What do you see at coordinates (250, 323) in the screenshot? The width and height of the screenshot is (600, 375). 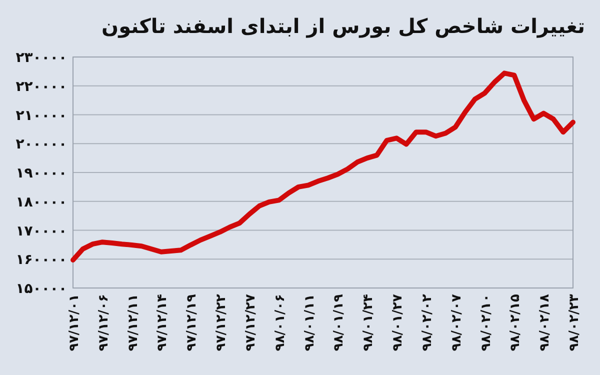 I see `x-tick-label: ۹۷/۱۲/۲۷` at bounding box center [250, 323].